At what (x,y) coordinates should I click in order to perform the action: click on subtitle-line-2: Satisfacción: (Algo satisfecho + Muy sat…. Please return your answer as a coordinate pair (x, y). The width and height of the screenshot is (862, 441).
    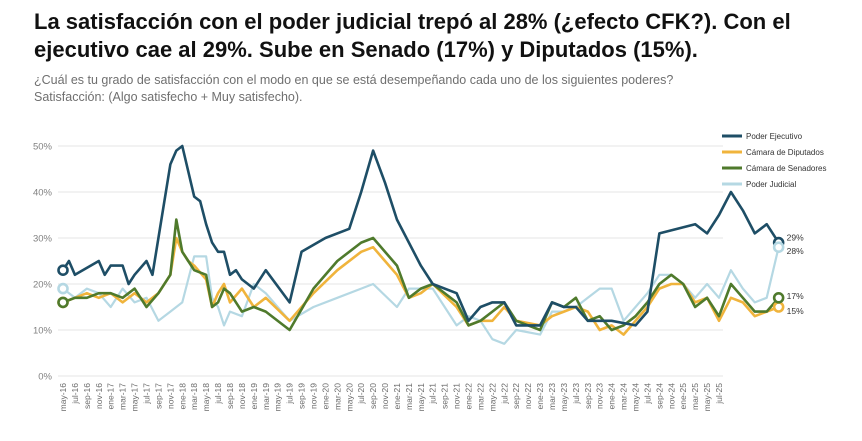
    Looking at the image, I should click on (168, 97).